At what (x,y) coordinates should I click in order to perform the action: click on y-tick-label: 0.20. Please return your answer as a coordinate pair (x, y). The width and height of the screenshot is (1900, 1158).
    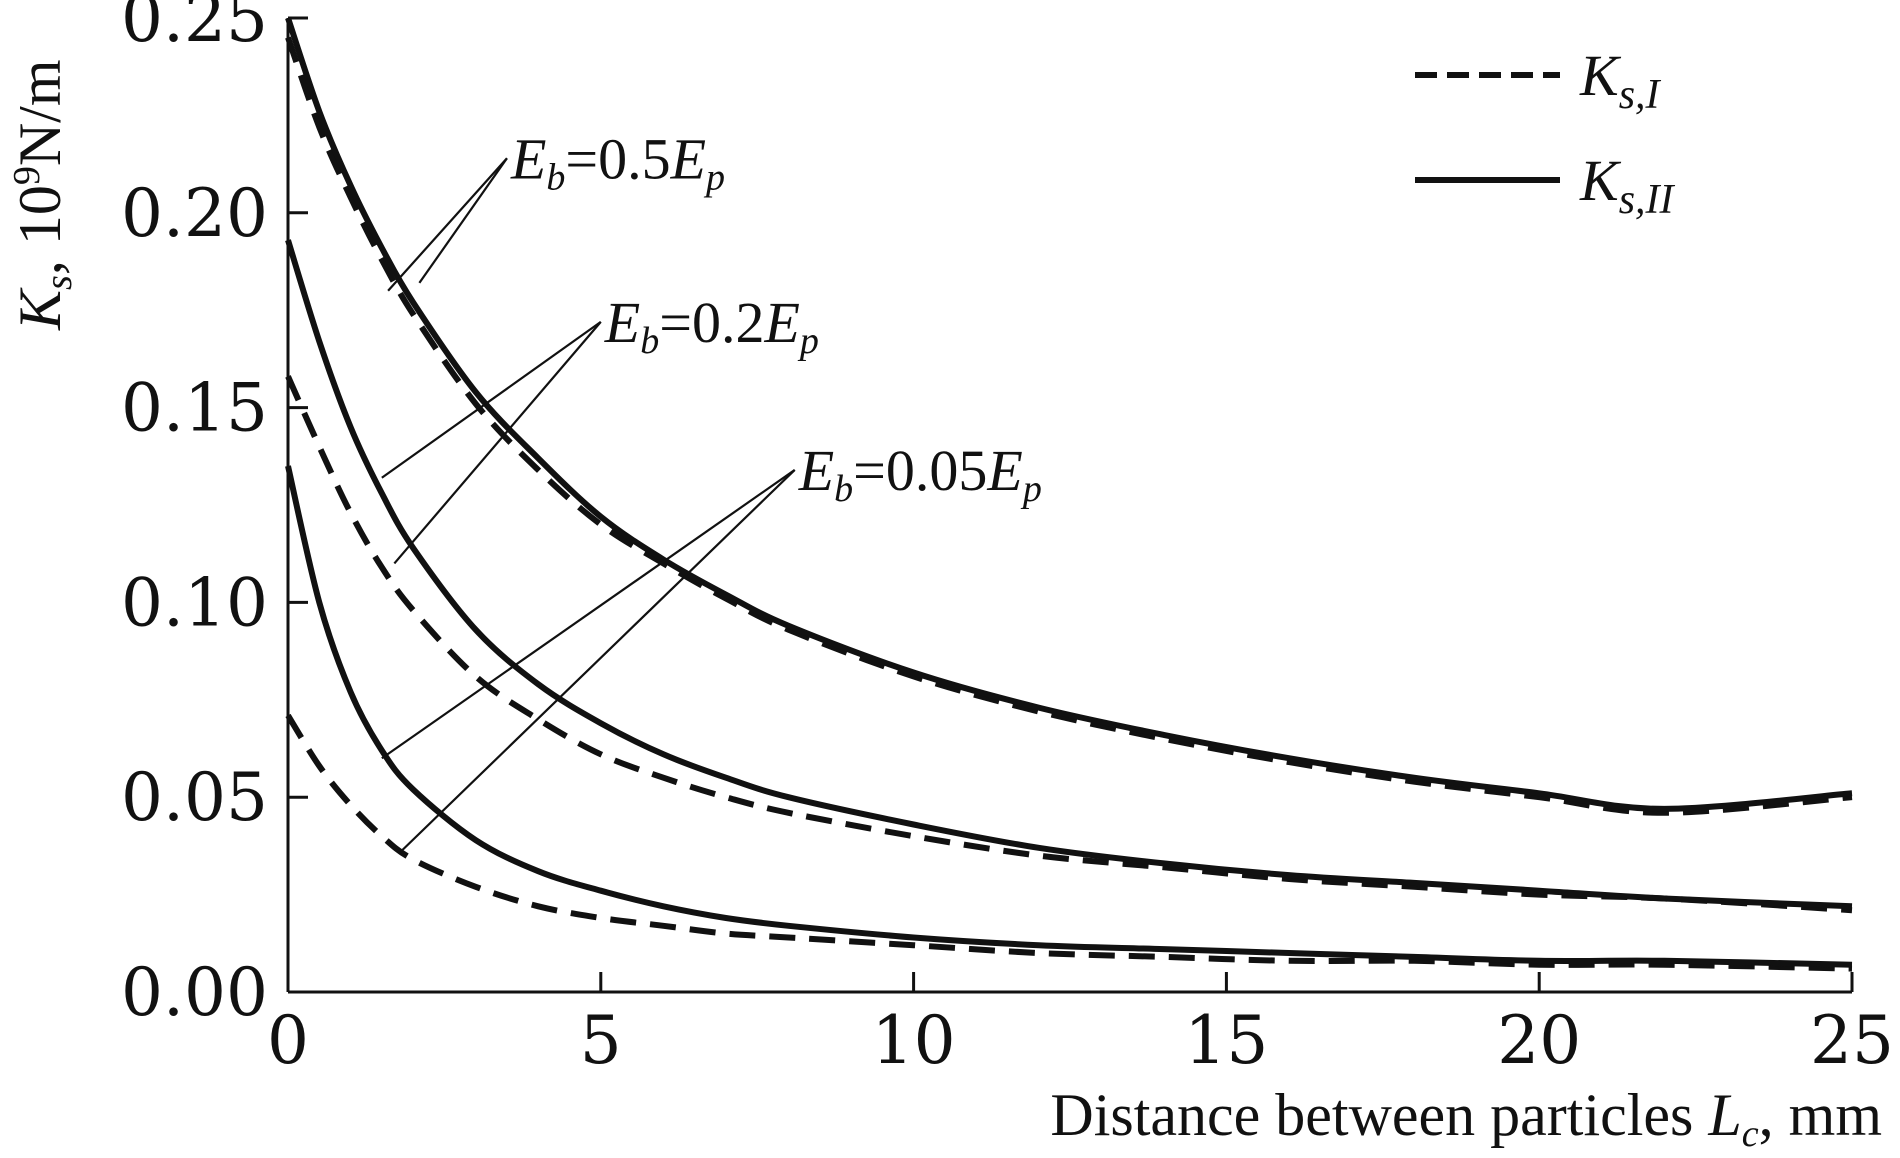
    Looking at the image, I should click on (194, 213).